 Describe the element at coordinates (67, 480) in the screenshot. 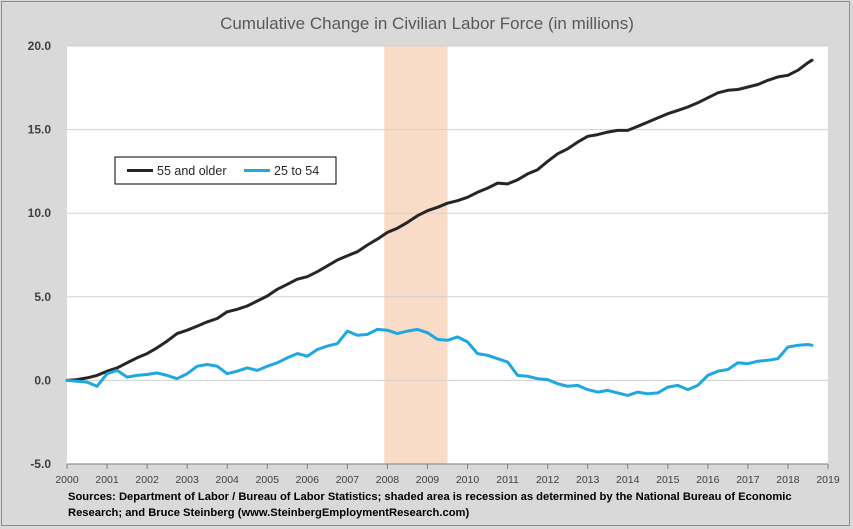

I see `x-tick-label: 2000` at that location.